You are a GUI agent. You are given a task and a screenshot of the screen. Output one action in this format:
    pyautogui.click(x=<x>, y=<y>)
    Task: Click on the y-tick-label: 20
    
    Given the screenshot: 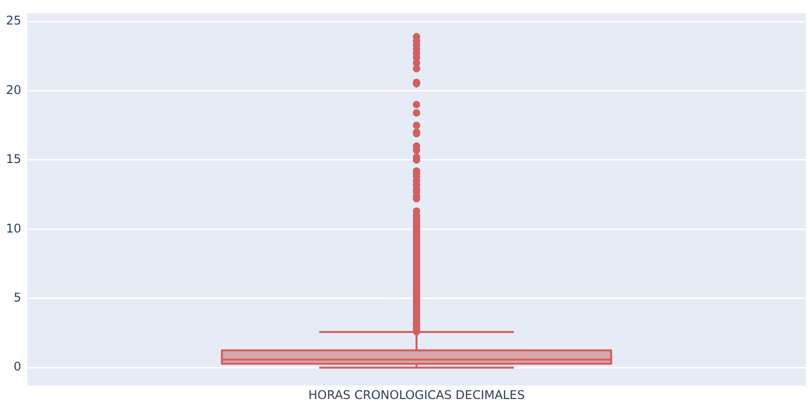 What is the action you would take?
    pyautogui.click(x=14, y=89)
    